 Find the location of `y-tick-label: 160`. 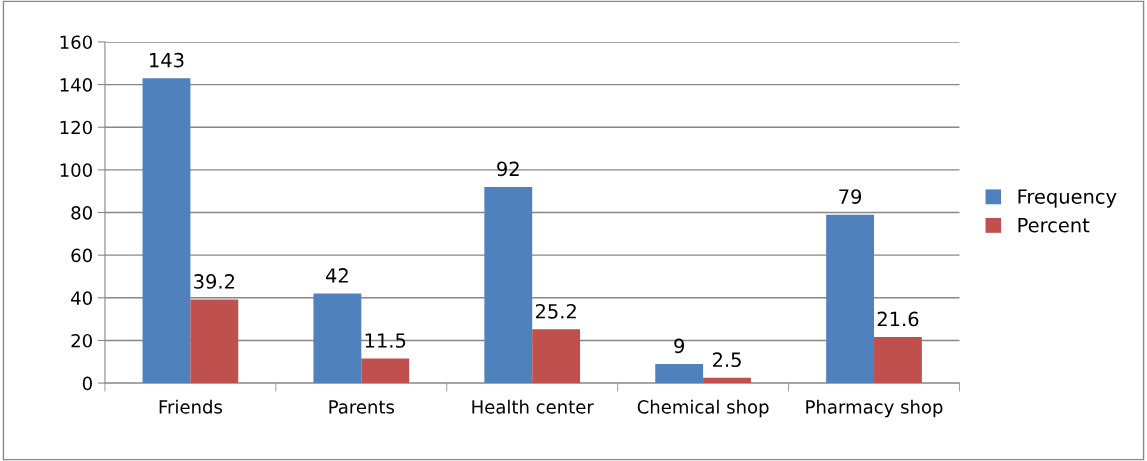

y-tick-label: 160 is located at coordinates (76, 42).